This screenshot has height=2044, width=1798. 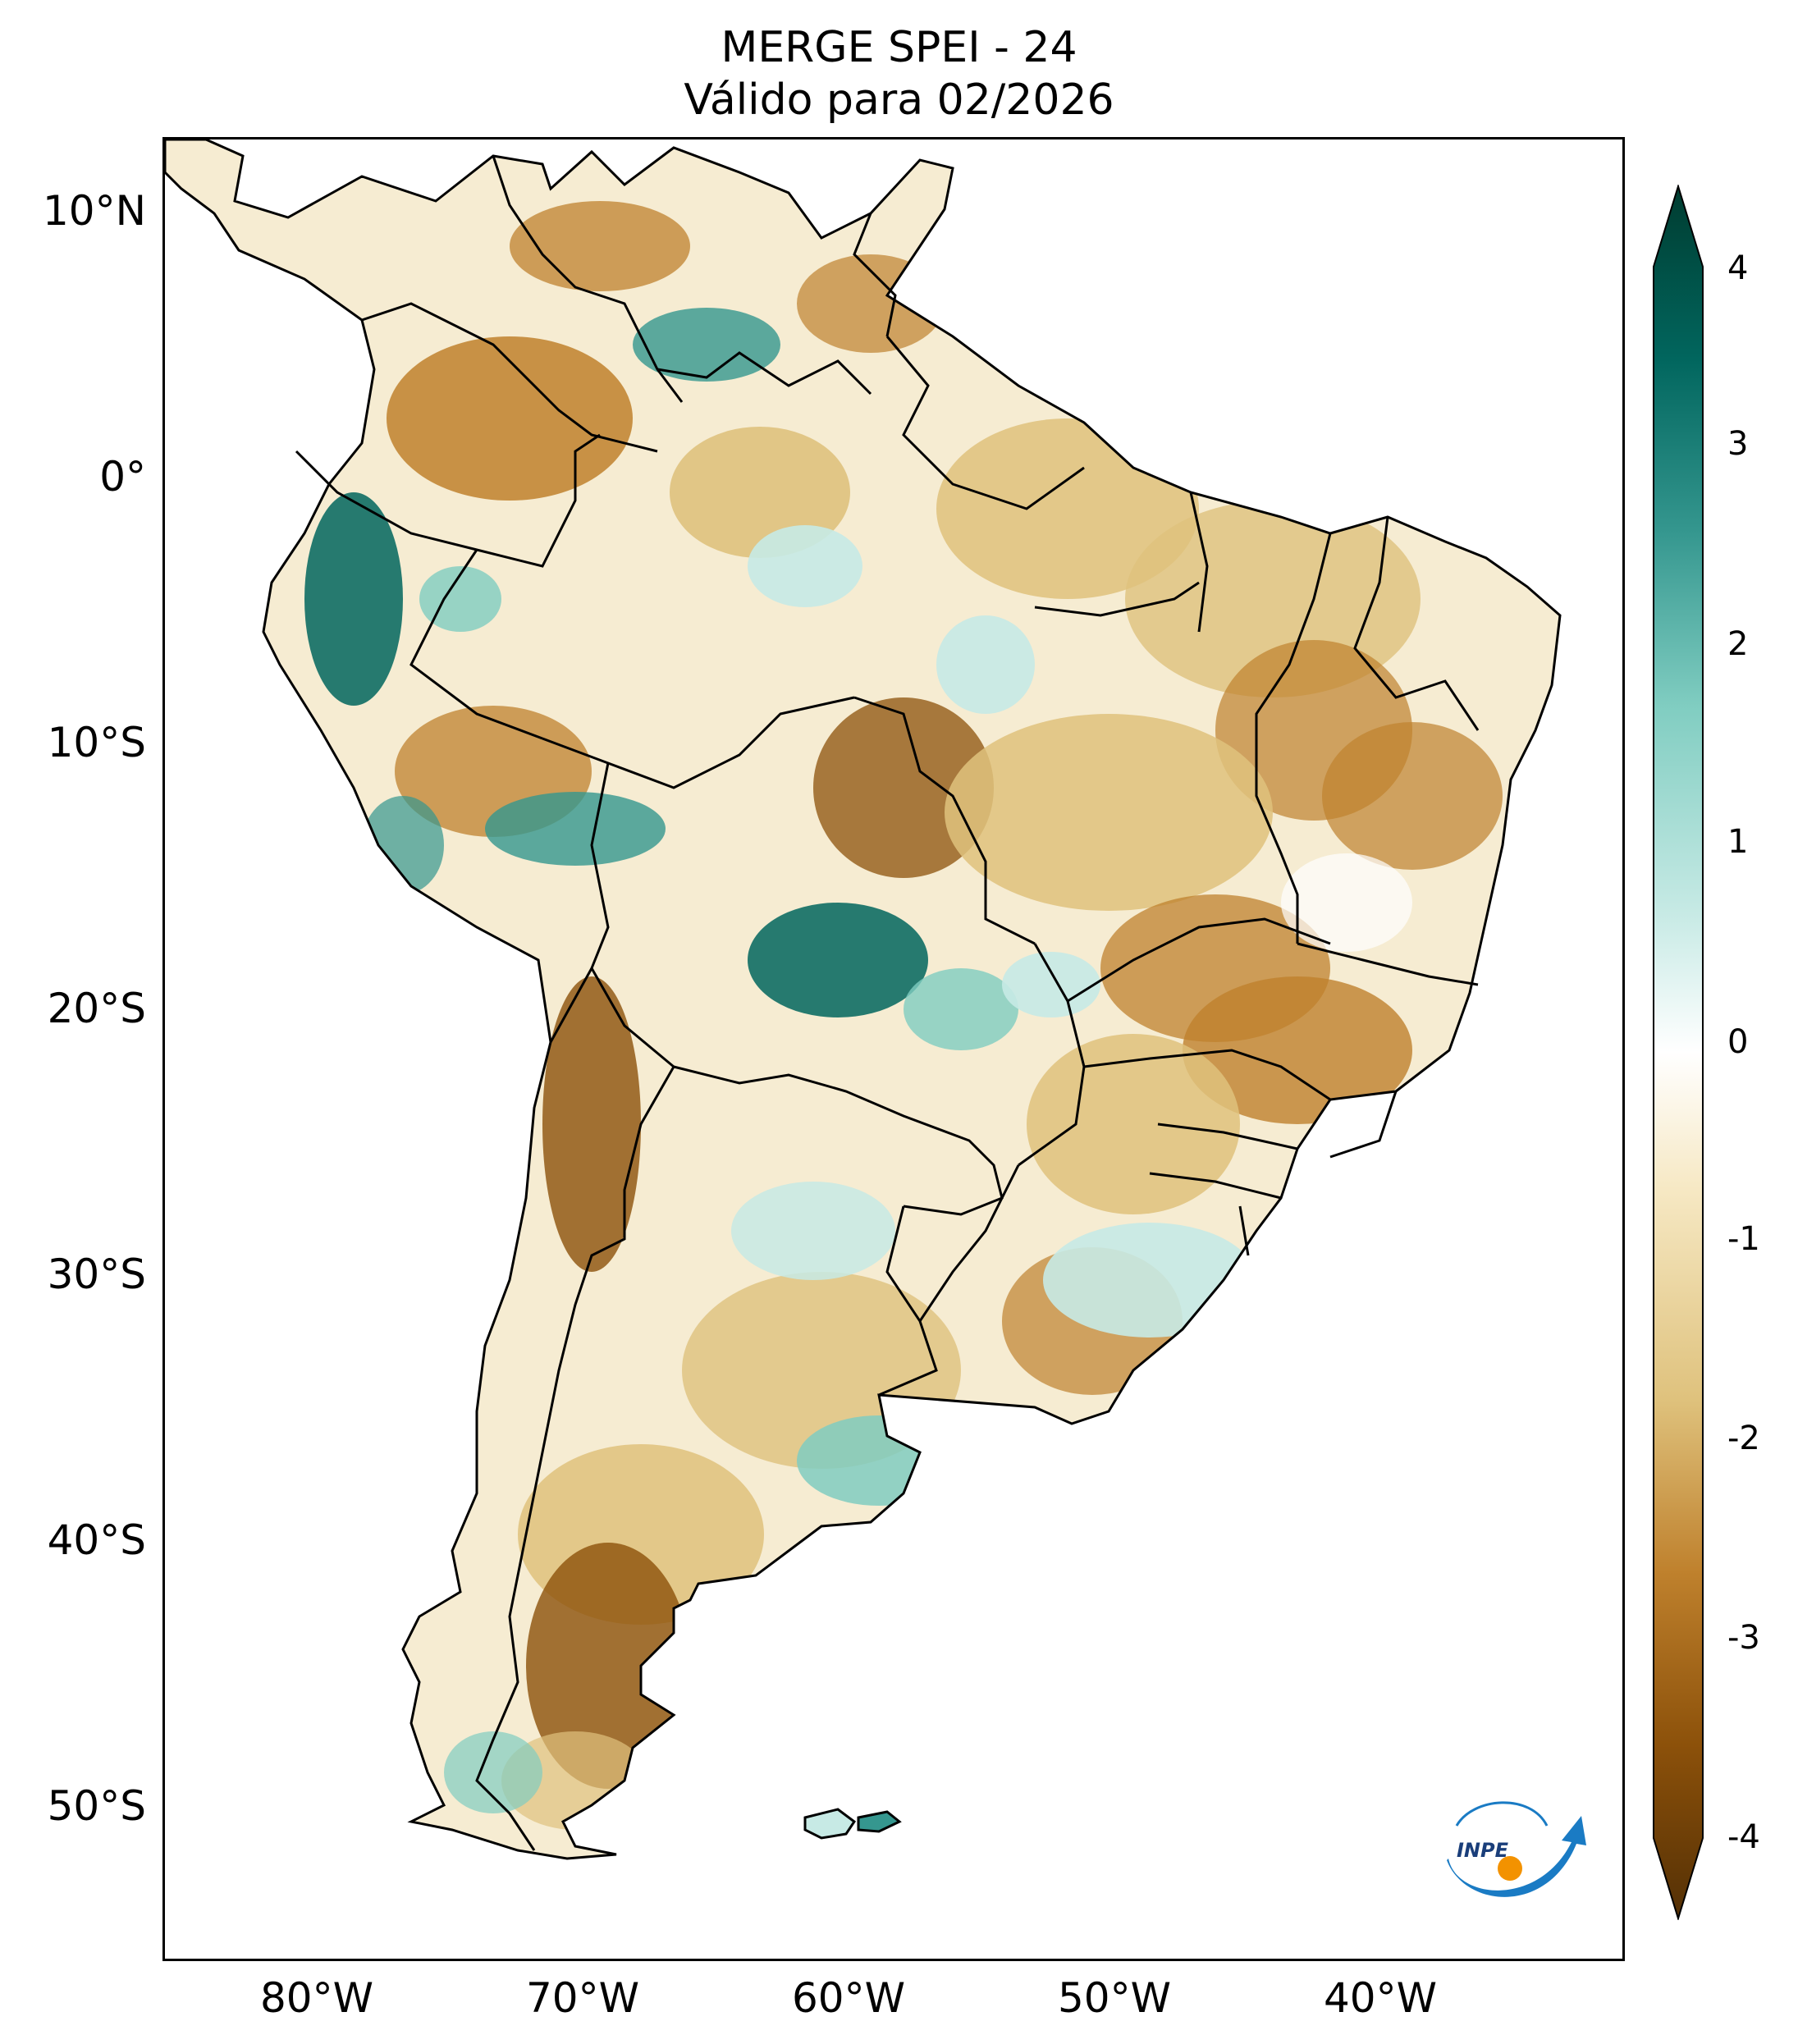 What do you see at coordinates (96, 1008) in the screenshot?
I see `lat-tick-label: 20°S` at bounding box center [96, 1008].